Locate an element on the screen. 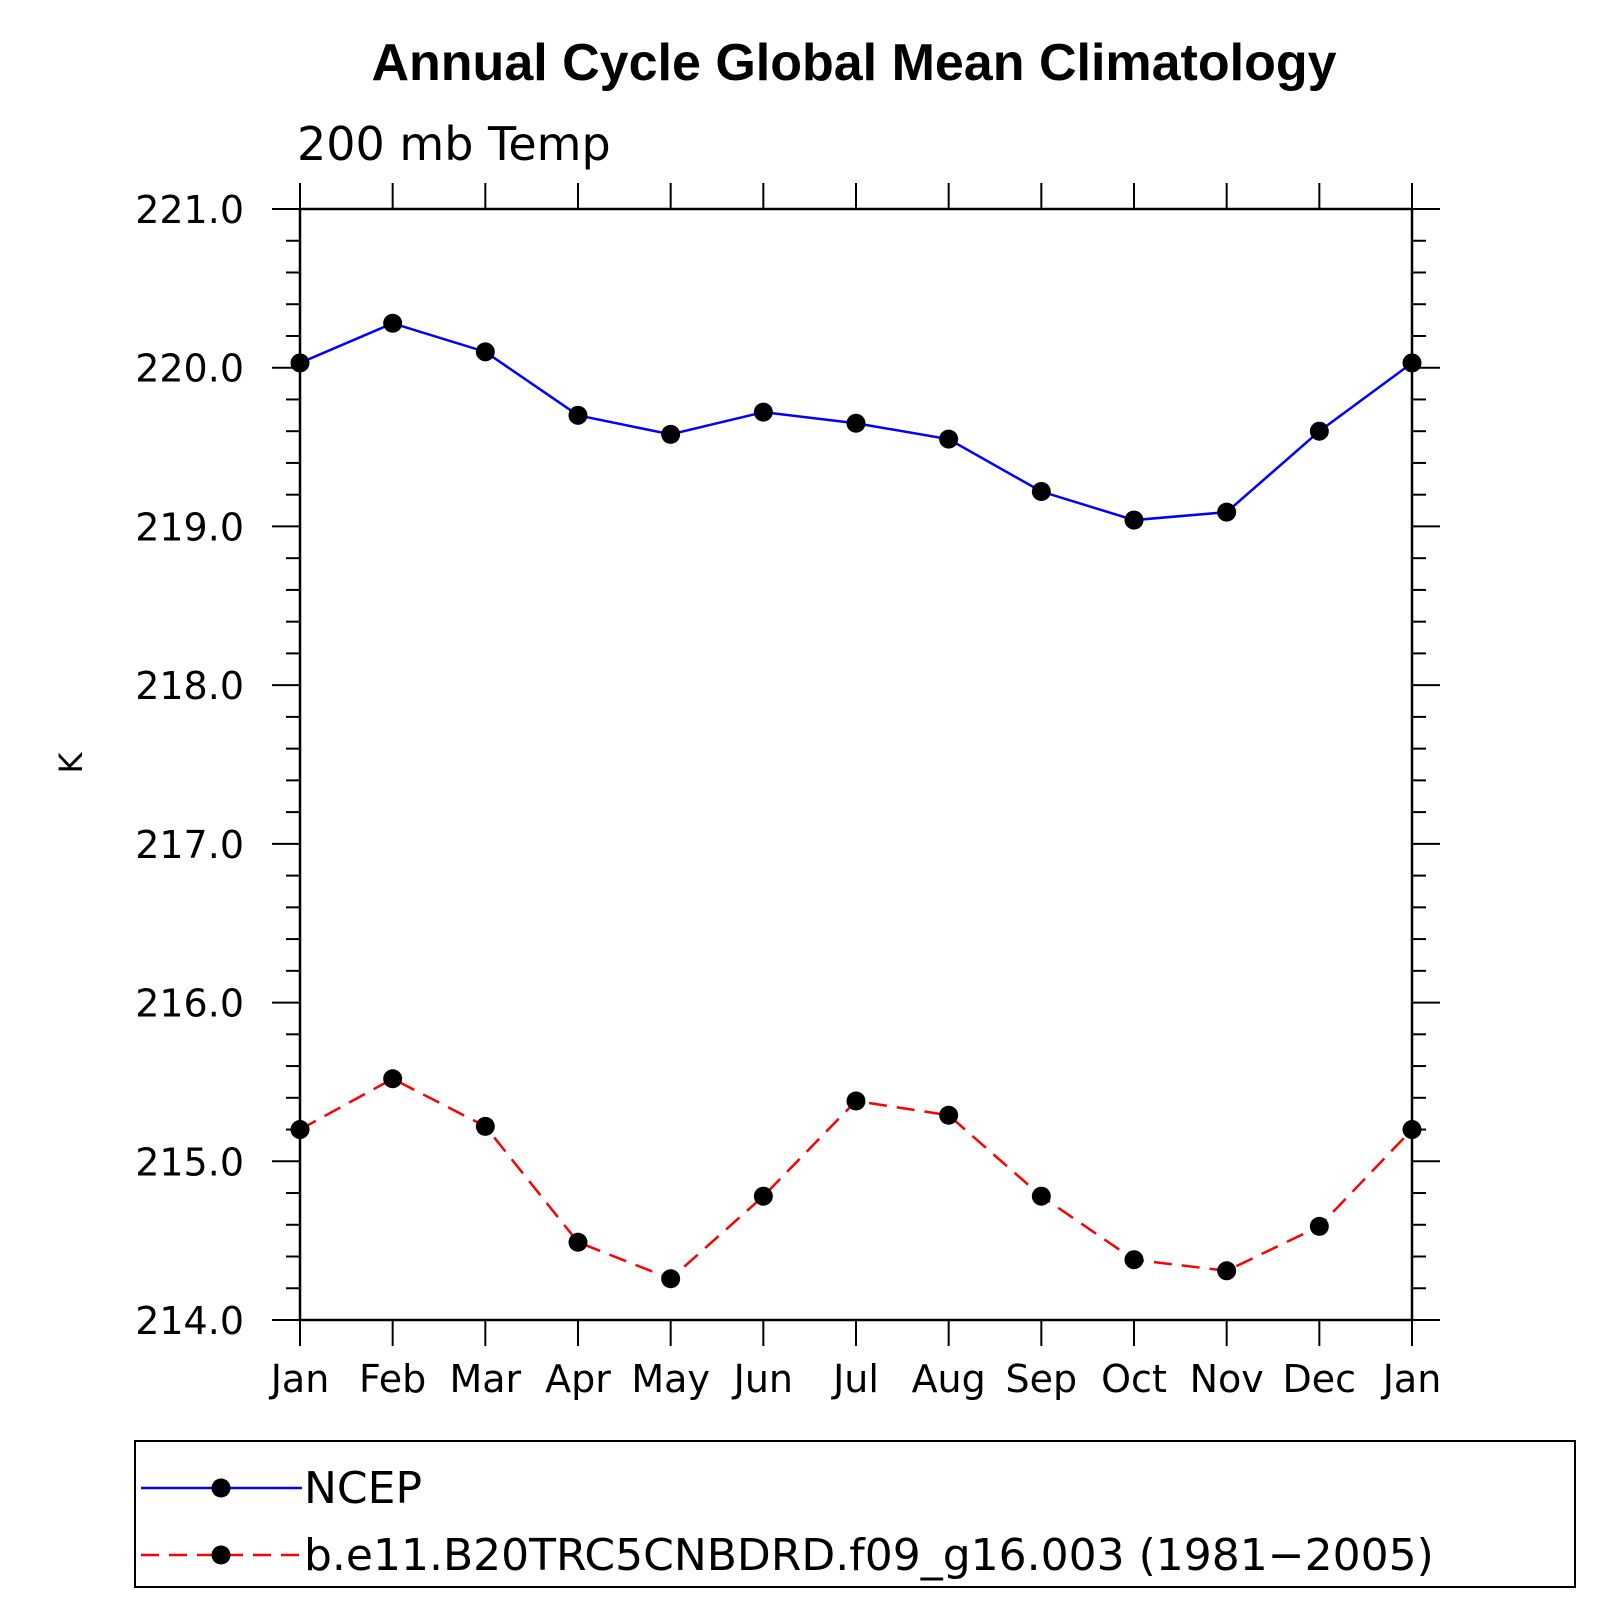 This screenshot has height=1613, width=1613. y-tick-label: 220.0 is located at coordinates (189, 369).